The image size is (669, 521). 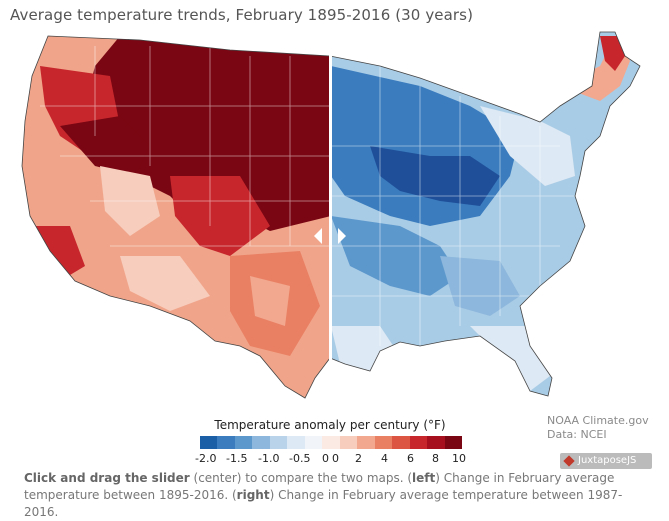 I want to click on legend-tick-6: 6, so click(x=410, y=458).